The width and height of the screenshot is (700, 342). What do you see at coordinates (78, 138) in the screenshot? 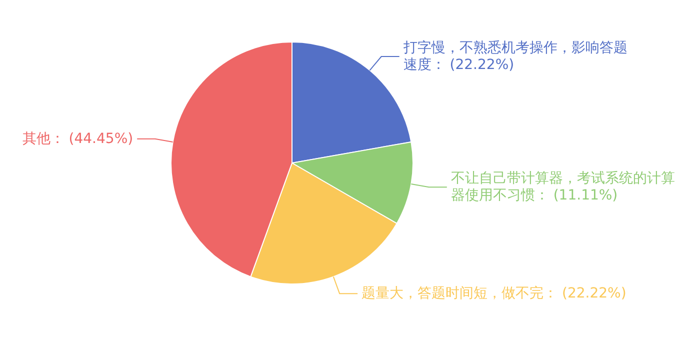
I see `slice-label: 其他： (44.45%)` at bounding box center [78, 138].